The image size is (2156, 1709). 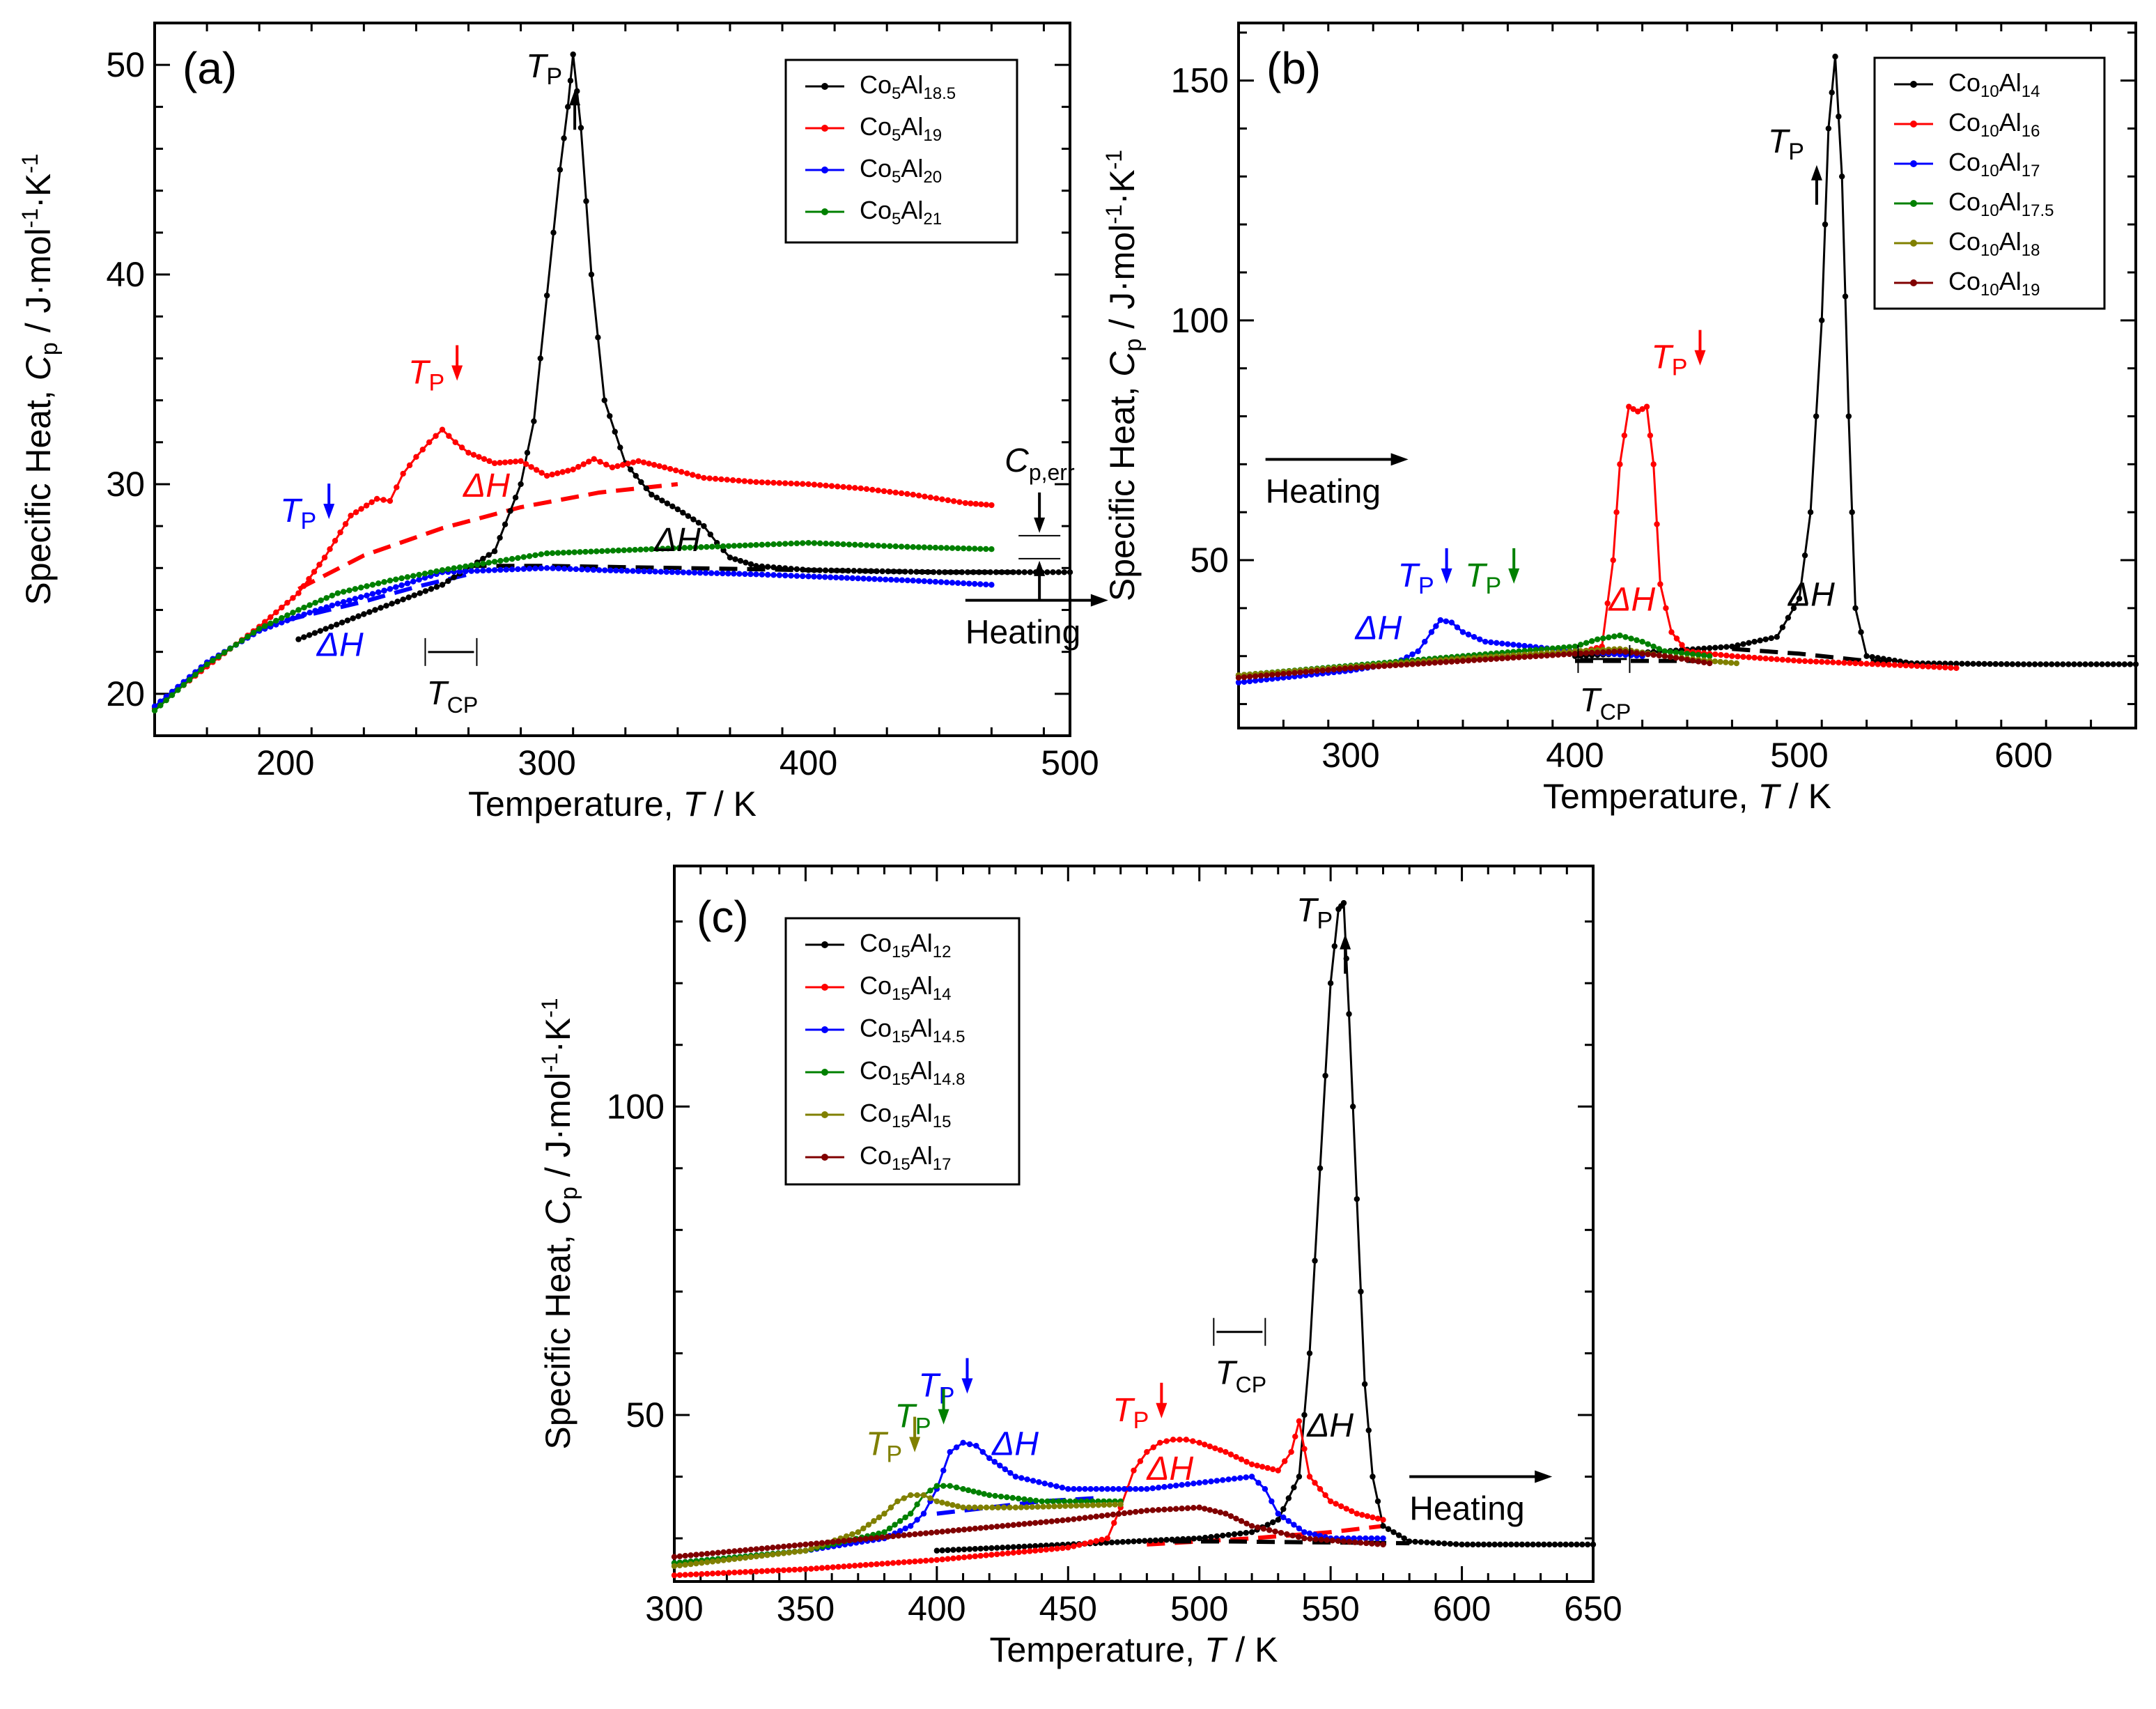 What do you see at coordinates (824, 1029) in the screenshot?
I see `legend-marker` at bounding box center [824, 1029].